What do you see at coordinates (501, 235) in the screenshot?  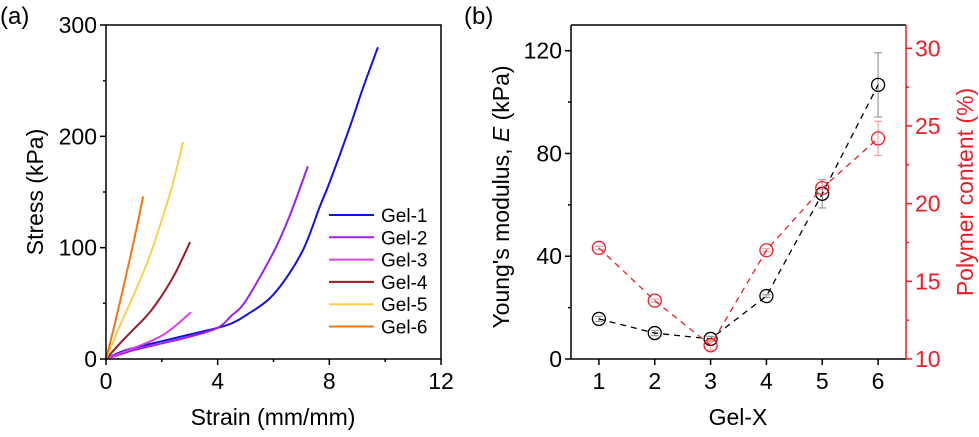 I see `y-label-pre: Young's modulus,` at bounding box center [501, 235].